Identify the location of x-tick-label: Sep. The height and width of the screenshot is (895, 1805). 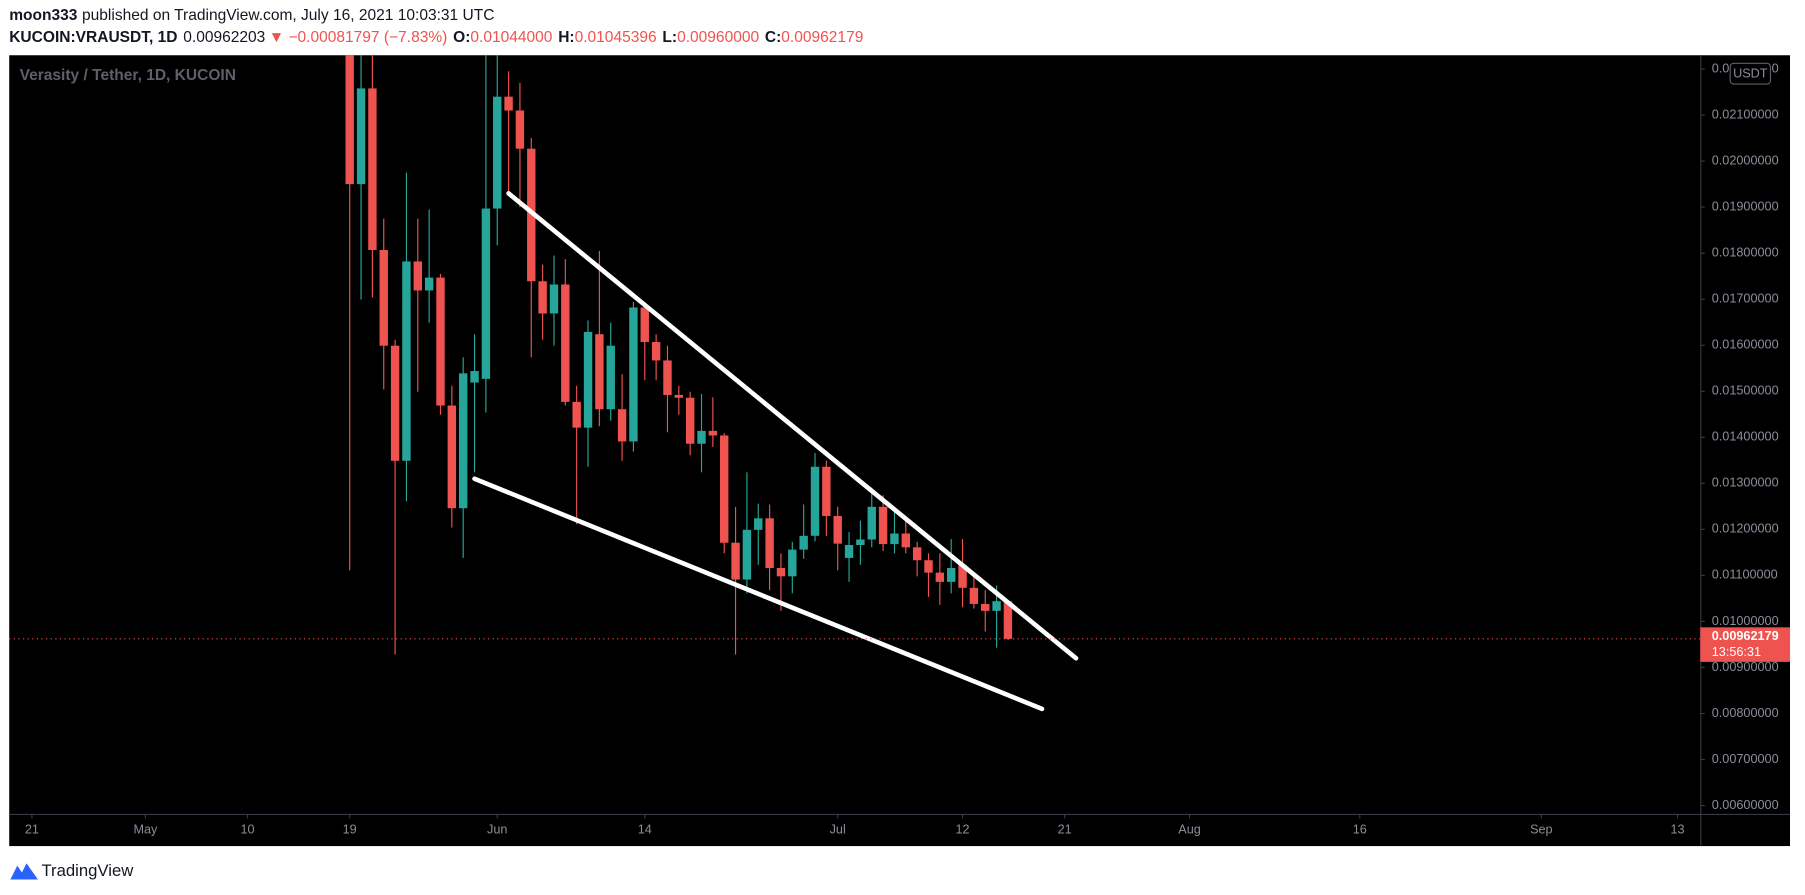
(1541, 829).